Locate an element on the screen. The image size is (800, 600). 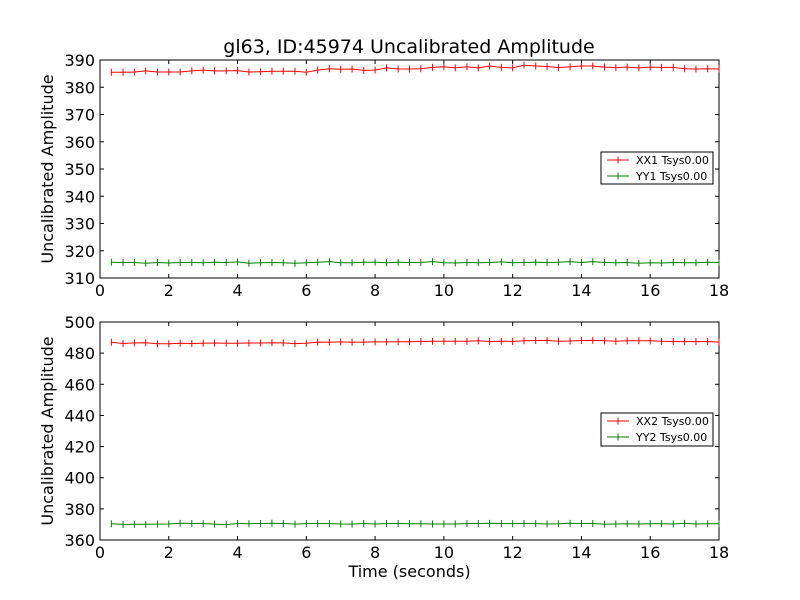
chart-title: gl63, ID:45974 Uncalibrated Amplitude is located at coordinates (408, 47).